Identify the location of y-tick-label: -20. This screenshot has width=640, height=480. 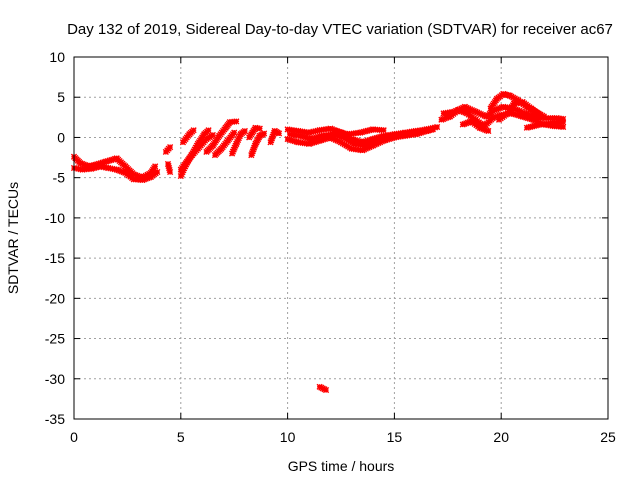
(55, 298).